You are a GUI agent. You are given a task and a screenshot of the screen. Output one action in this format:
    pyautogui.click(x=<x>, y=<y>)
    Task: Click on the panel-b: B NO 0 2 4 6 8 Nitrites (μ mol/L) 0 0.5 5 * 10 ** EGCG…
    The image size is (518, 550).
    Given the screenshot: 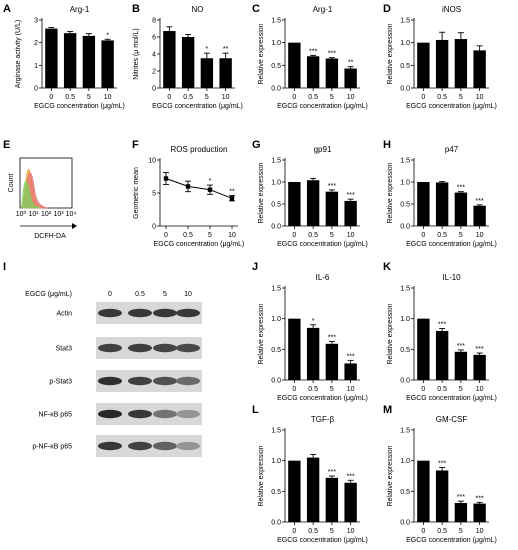 What is the action you would take?
    pyautogui.click(x=187, y=56)
    